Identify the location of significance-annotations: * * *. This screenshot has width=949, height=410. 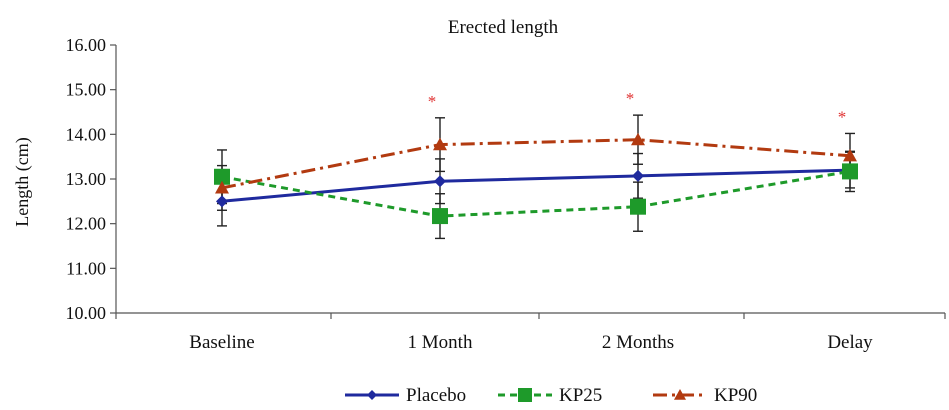
(637, 107).